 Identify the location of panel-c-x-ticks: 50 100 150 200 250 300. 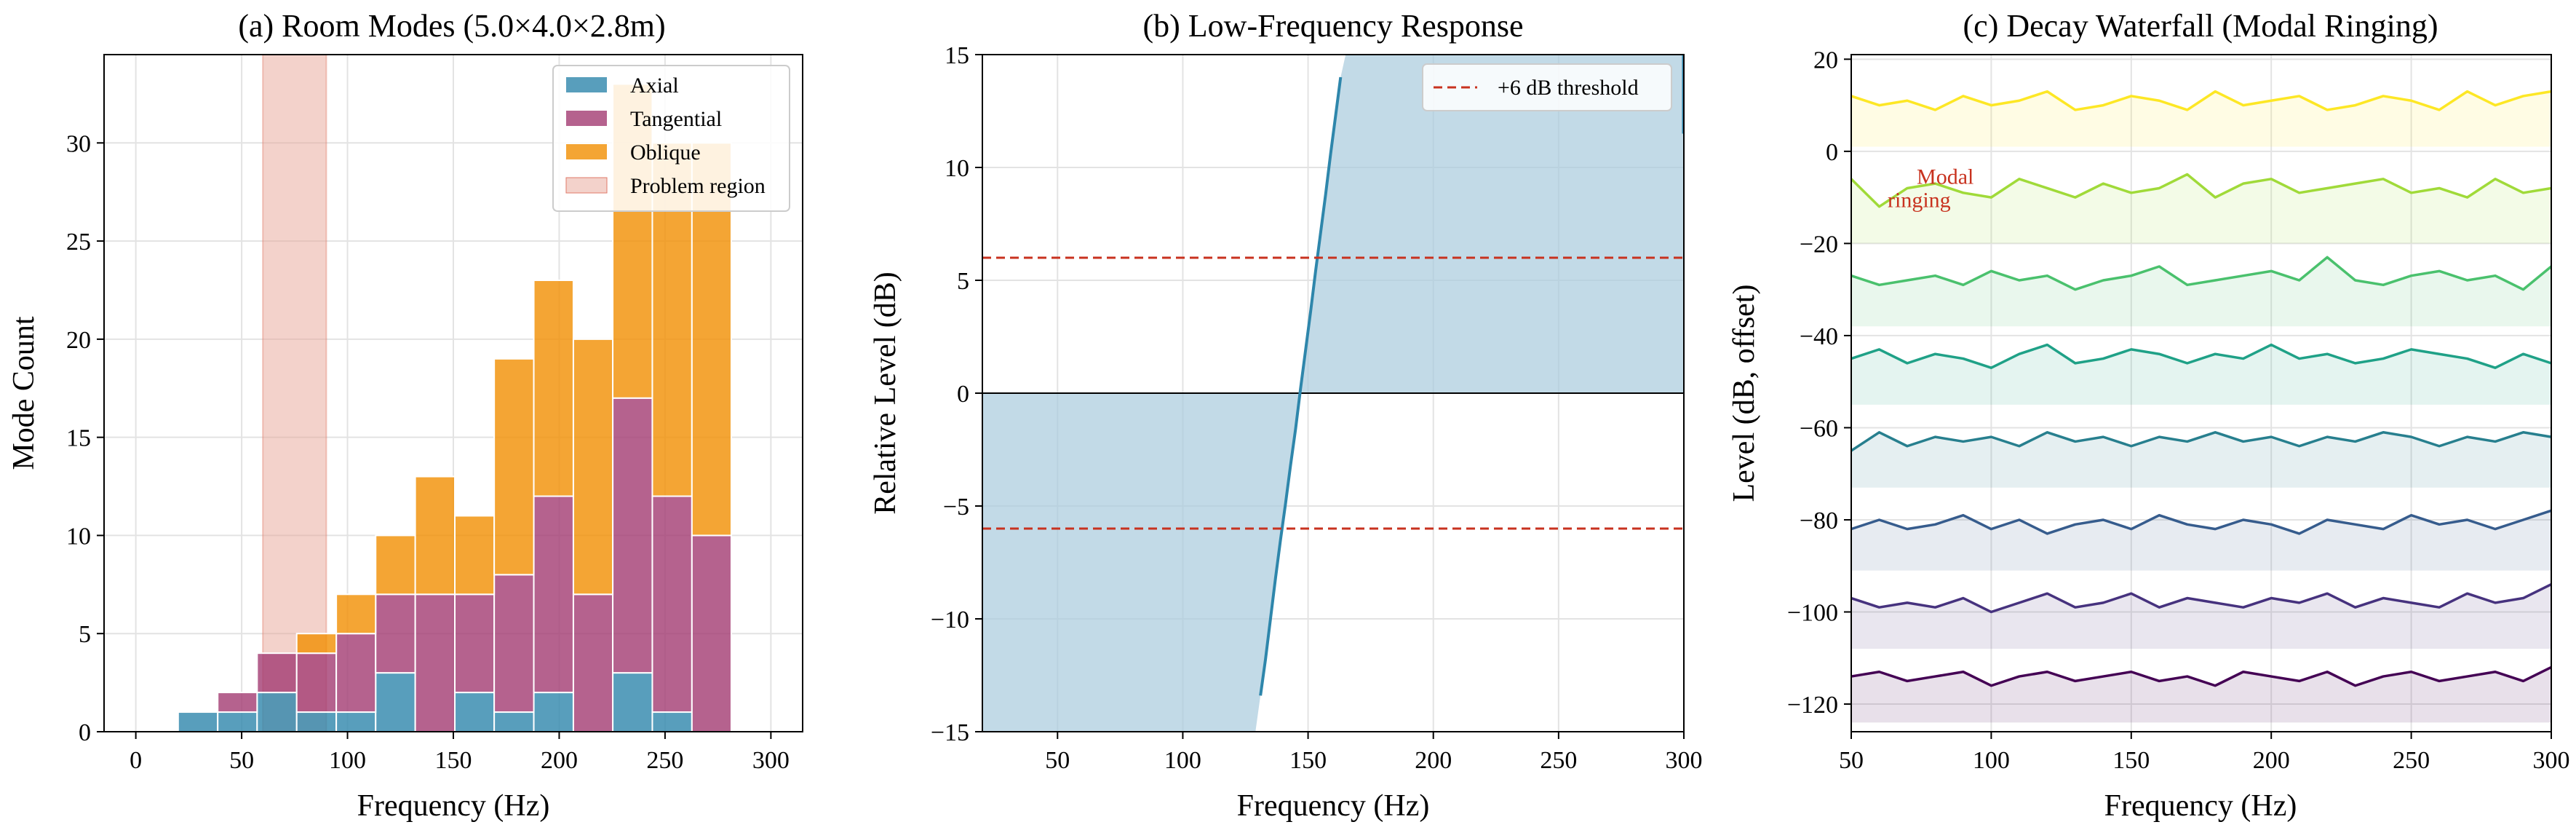
(2204, 753).